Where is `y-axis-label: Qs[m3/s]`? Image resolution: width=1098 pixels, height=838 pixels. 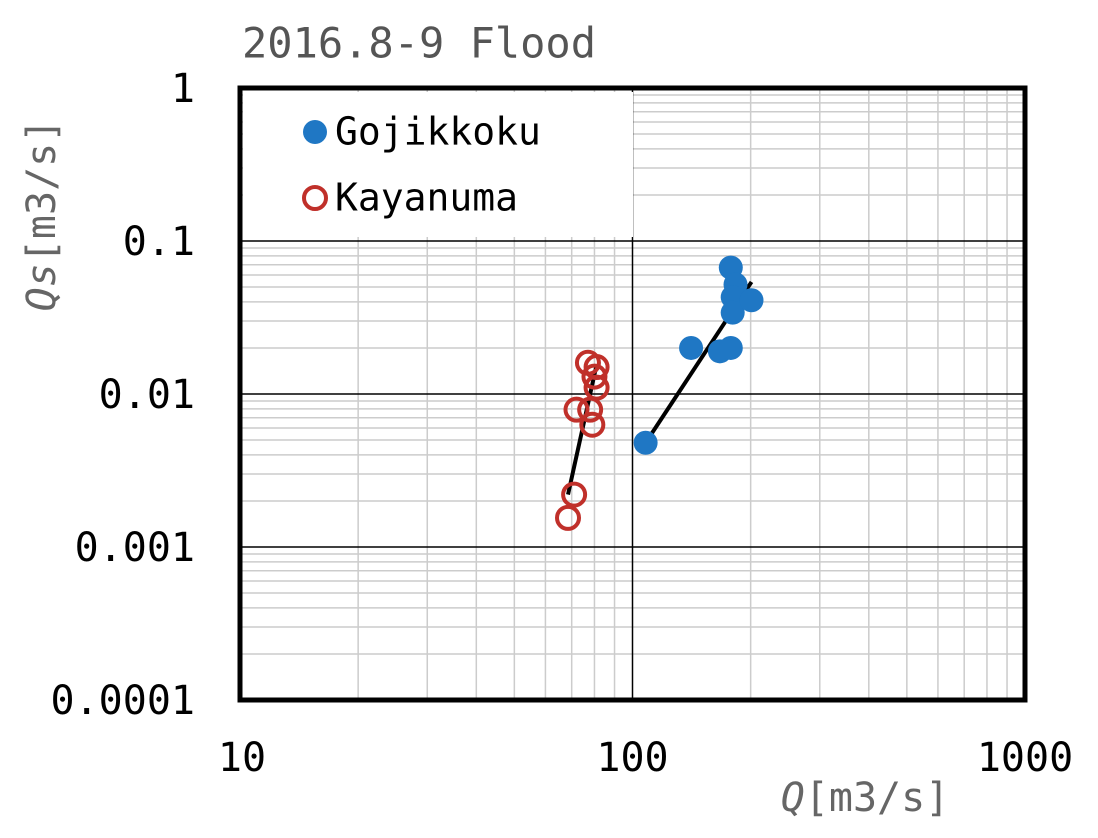
y-axis-label: Qs[m3/s] is located at coordinates (42, 215).